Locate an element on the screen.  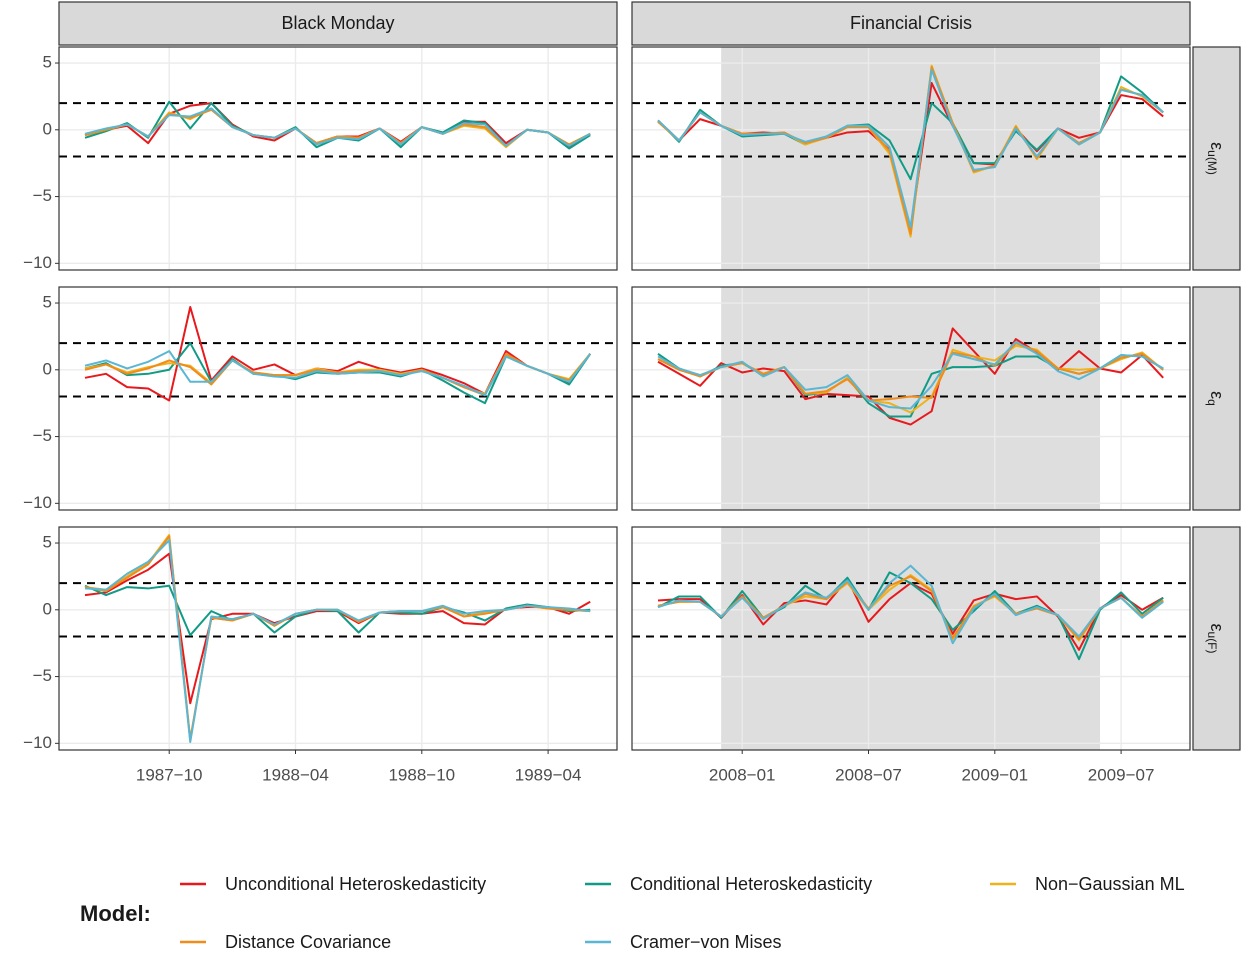
row-strip-label: εu(F) is located at coordinates (1216, 638).